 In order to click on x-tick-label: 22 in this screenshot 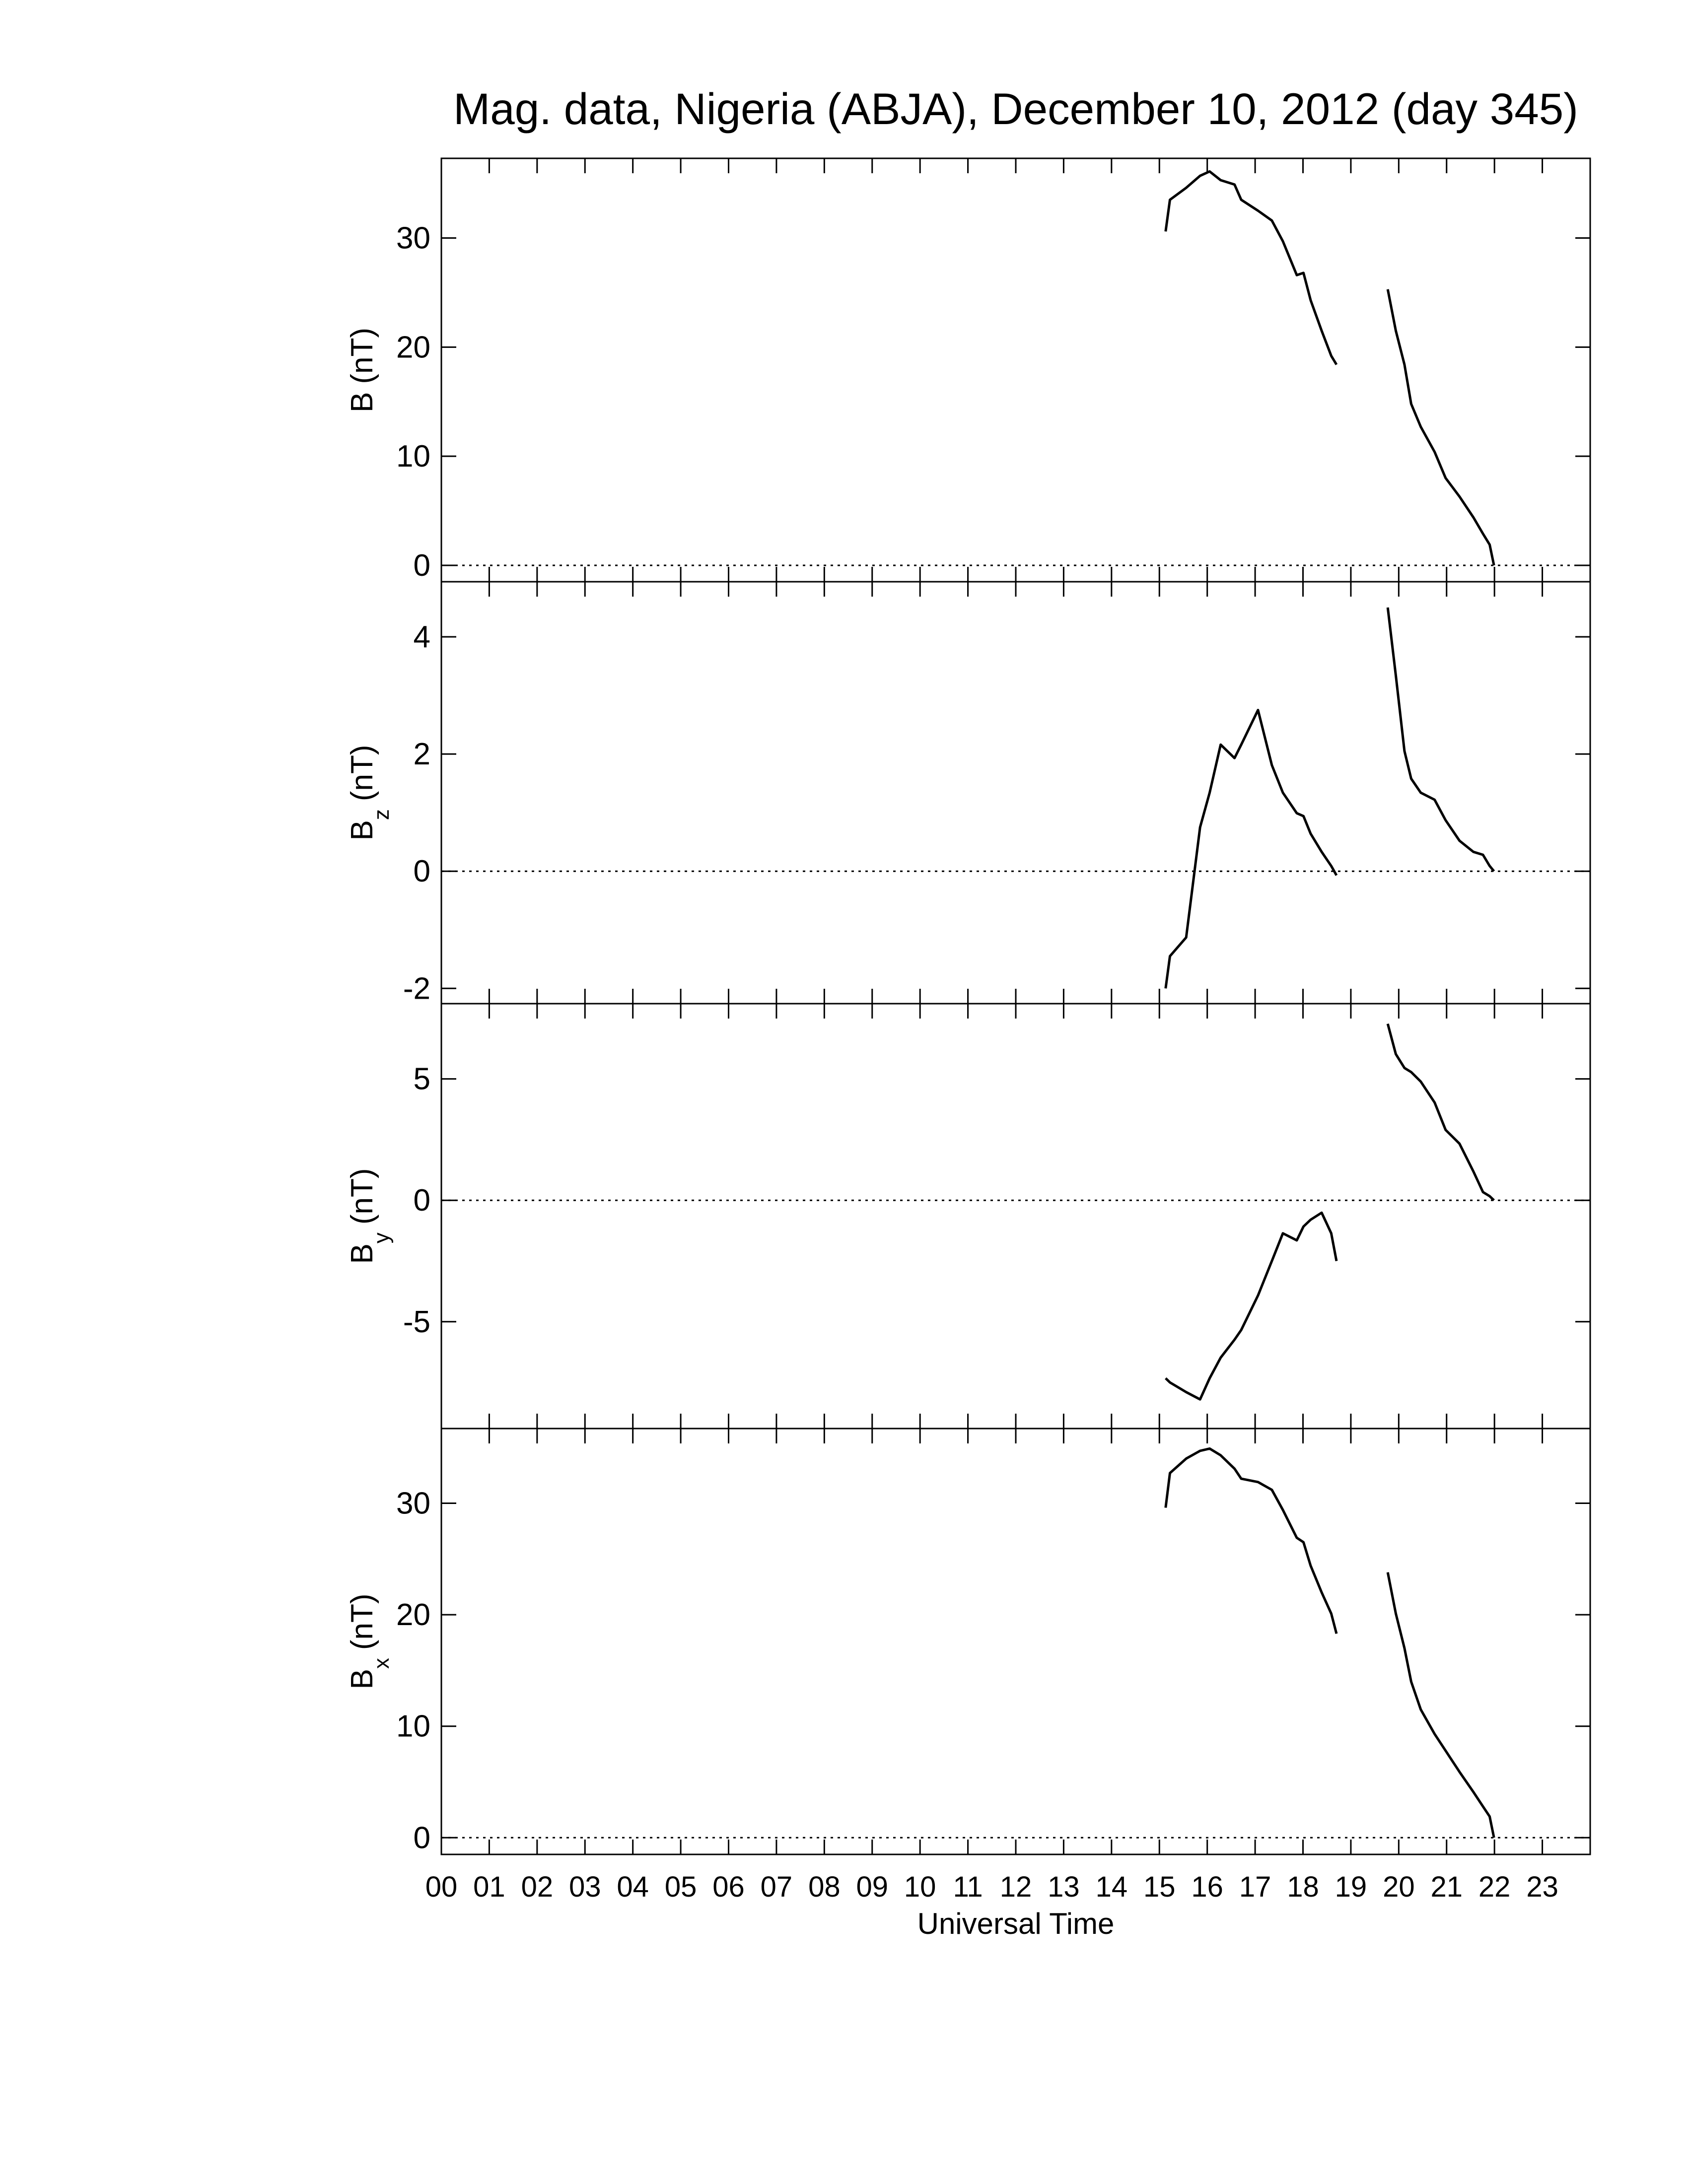, I will do `click(1494, 1887)`.